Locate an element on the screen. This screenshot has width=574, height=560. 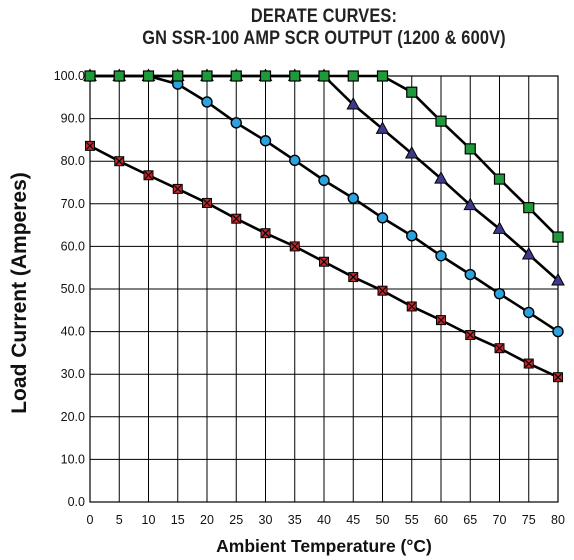
x-tick-label: 20 is located at coordinates (207, 520).